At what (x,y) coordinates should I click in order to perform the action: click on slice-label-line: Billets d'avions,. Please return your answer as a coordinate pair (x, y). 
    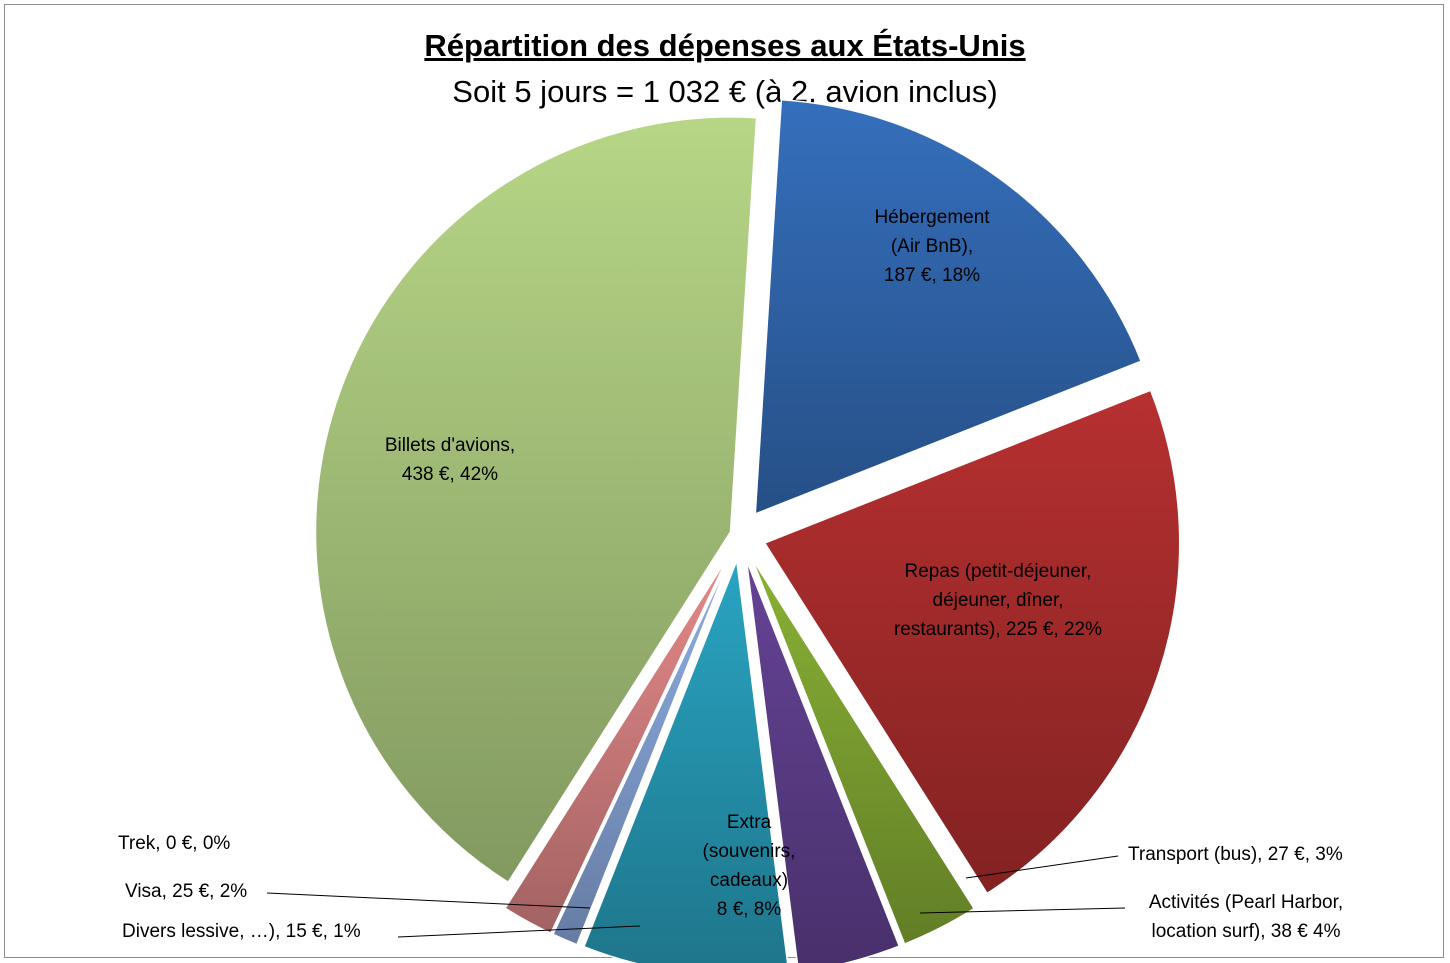
    Looking at the image, I should click on (450, 445).